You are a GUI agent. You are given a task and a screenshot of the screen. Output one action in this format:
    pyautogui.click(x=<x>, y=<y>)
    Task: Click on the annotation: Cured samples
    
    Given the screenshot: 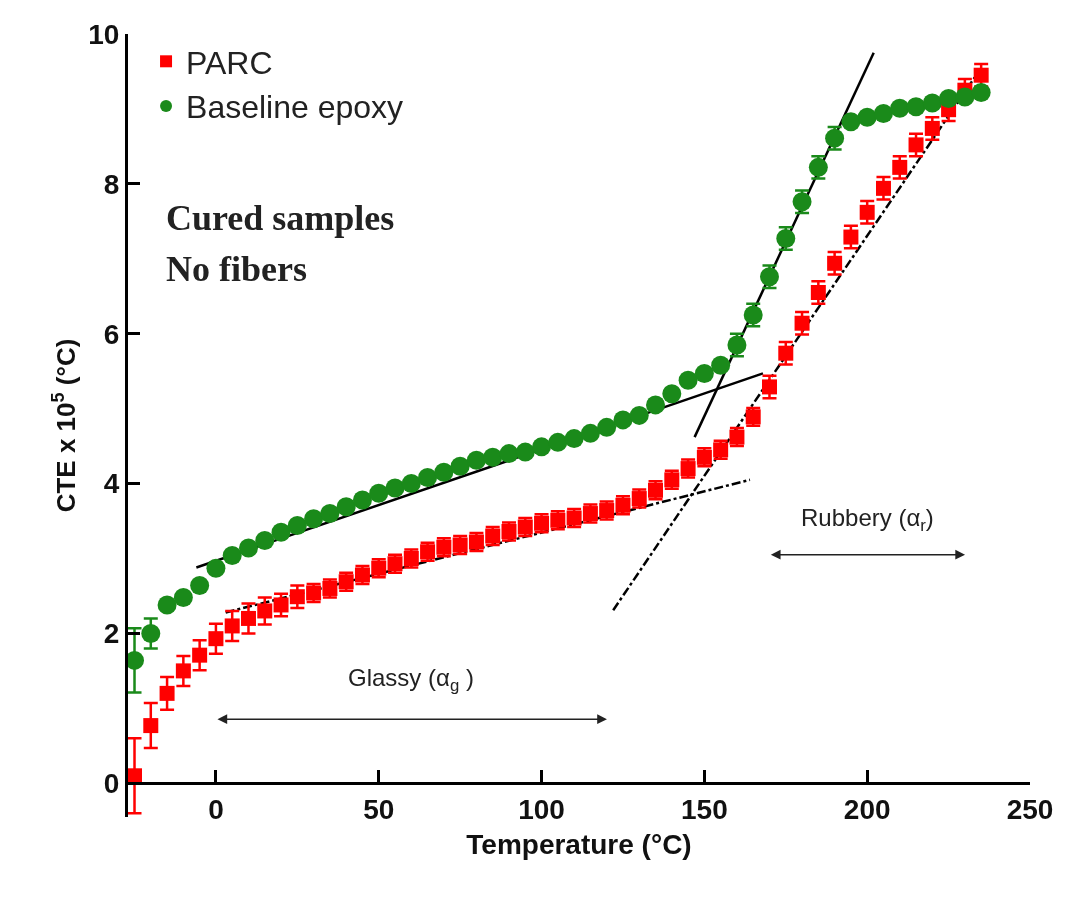 What is the action you would take?
    pyautogui.click(x=280, y=218)
    